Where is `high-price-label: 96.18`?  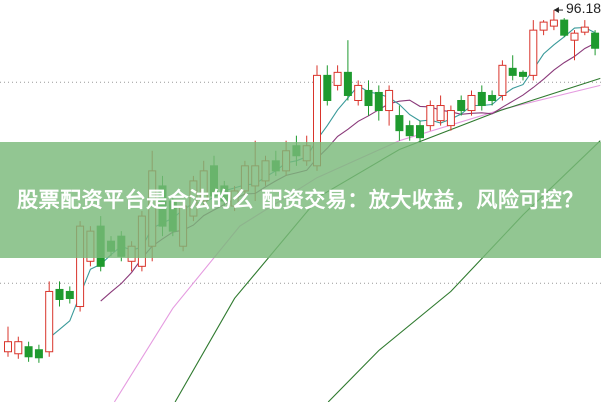 high-price-label: 96.18 is located at coordinates (583, 8).